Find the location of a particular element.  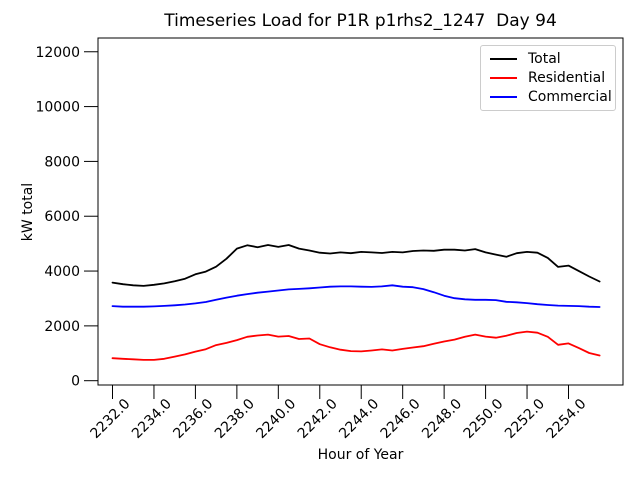

series-line-total is located at coordinates (356, 265).